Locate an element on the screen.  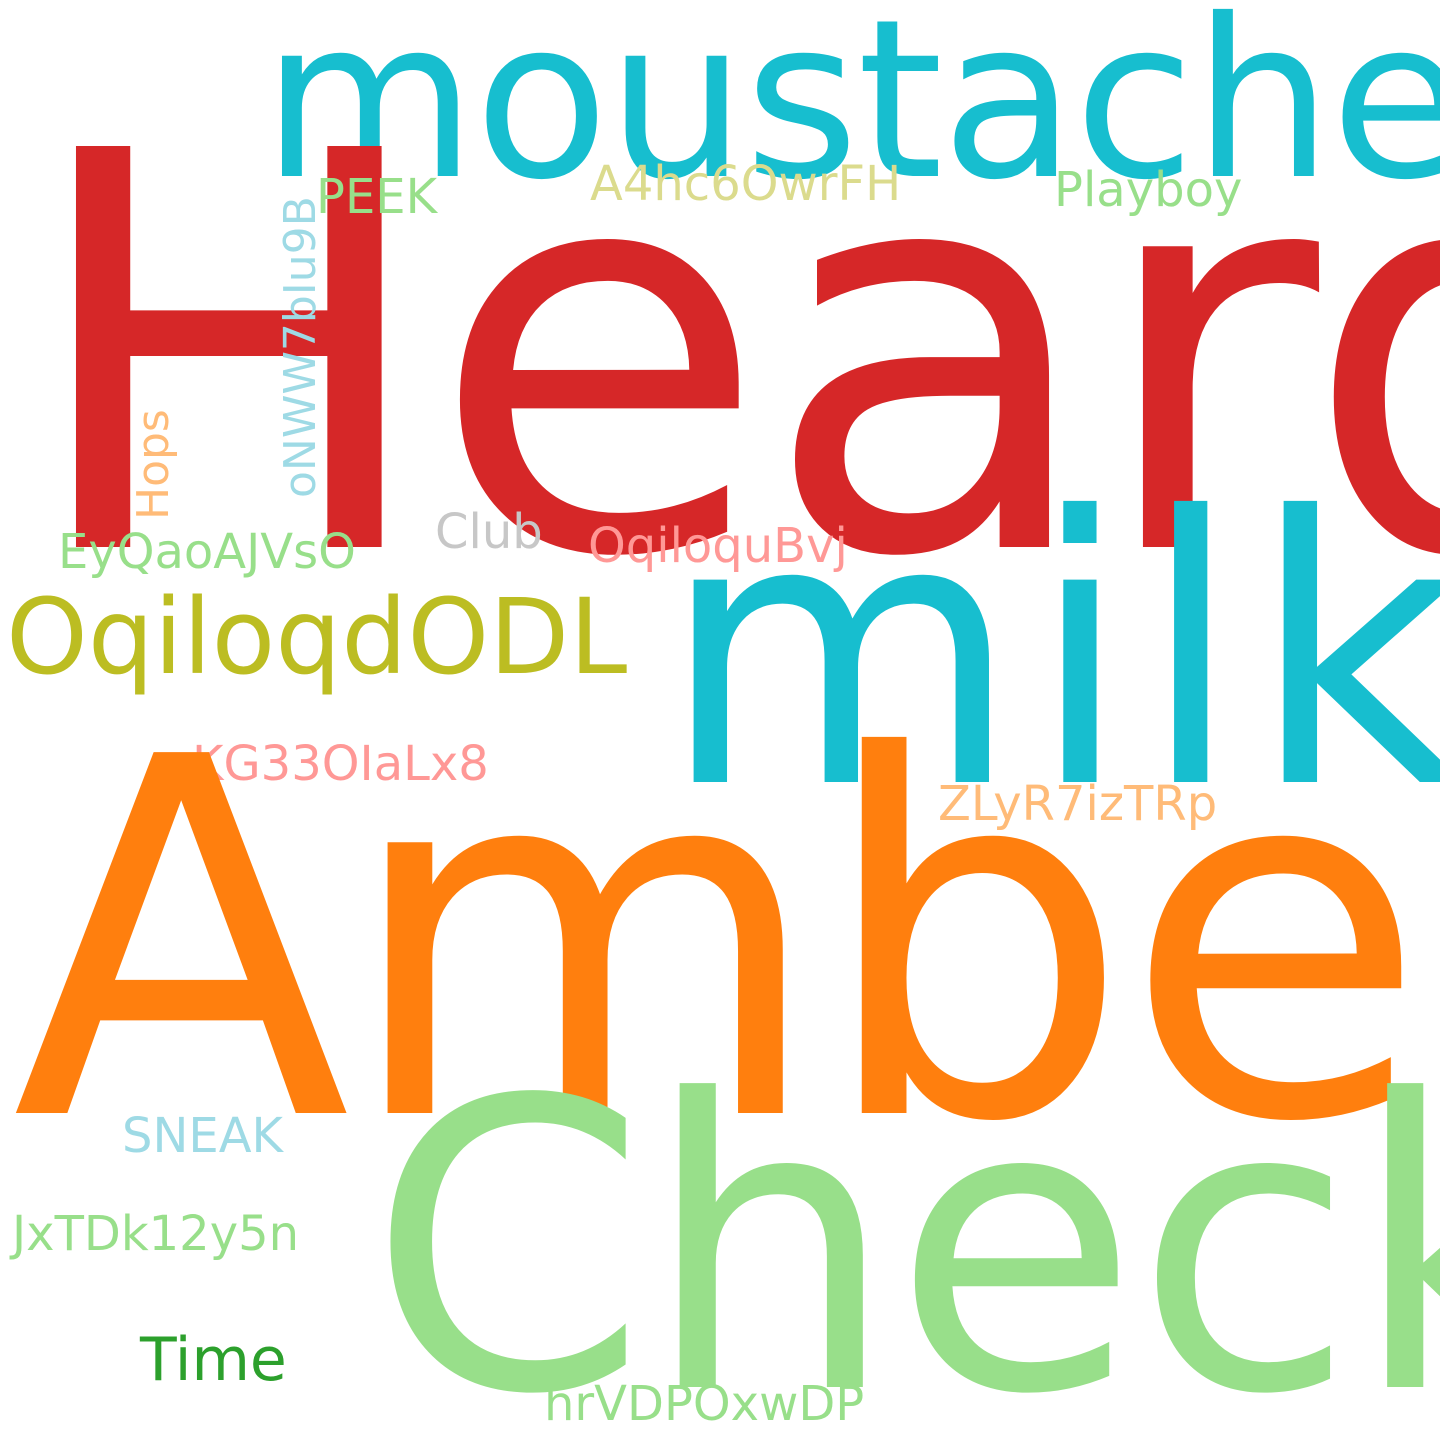
word-zlyr7iztrp: ZLyR7izTRp is located at coordinates (1078, 804).